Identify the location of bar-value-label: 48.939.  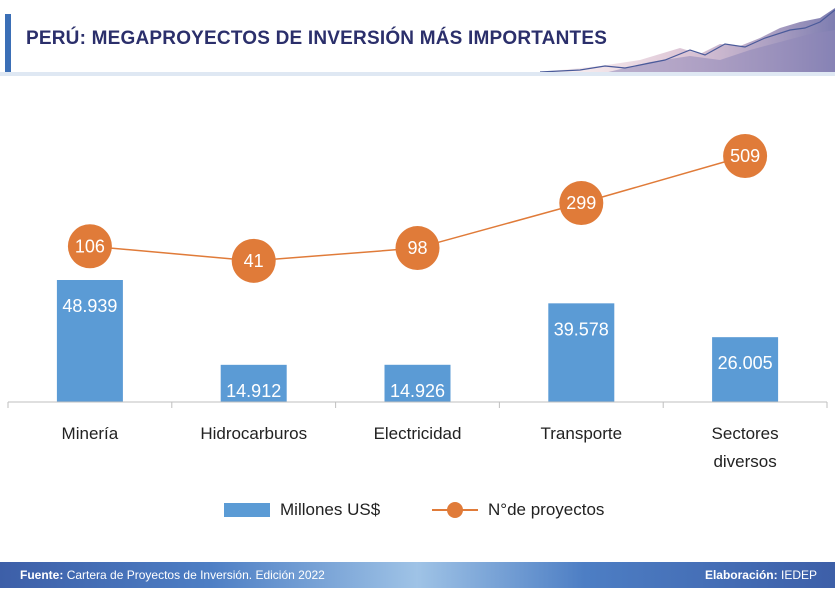
(89, 306).